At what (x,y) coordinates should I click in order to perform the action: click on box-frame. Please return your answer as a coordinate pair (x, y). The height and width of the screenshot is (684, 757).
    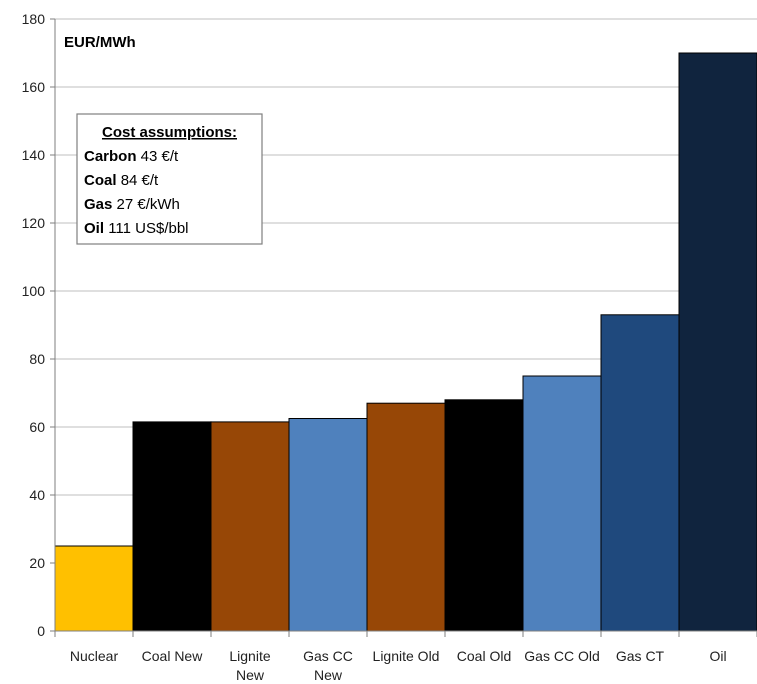
    Looking at the image, I should click on (169, 179).